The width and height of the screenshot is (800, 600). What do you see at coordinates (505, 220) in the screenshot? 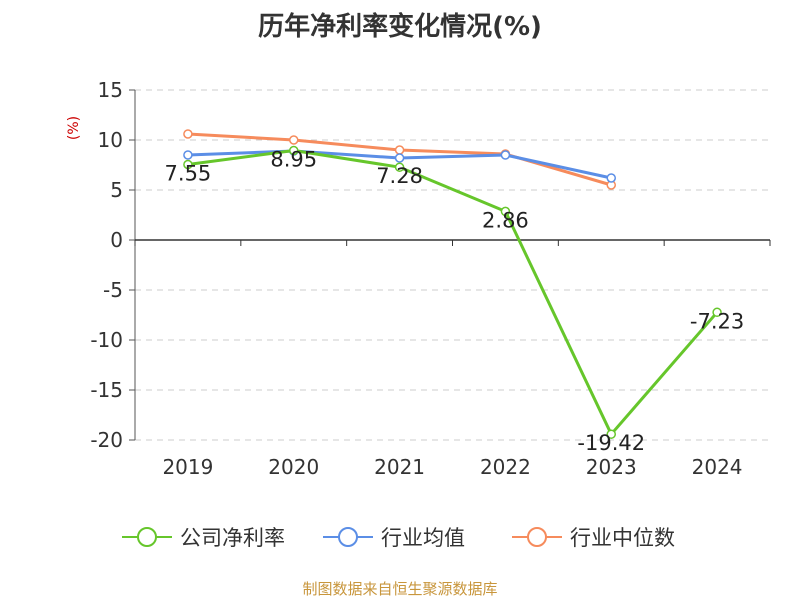
I see `data-label: 2.86` at bounding box center [505, 220].